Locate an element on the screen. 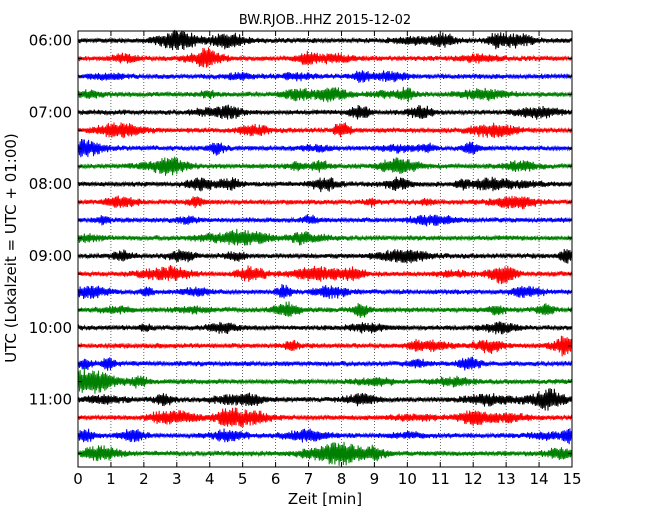 This screenshot has width=650, height=520. y-tick-label: 08:00 is located at coordinates (50, 184).